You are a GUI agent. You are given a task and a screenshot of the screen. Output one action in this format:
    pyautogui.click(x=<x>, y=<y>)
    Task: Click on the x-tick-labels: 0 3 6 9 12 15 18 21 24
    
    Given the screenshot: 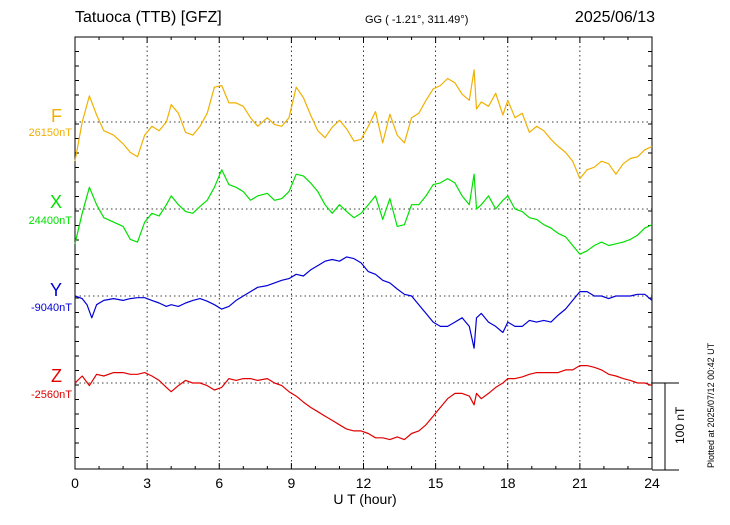 What is the action you would take?
    pyautogui.click(x=365, y=483)
    